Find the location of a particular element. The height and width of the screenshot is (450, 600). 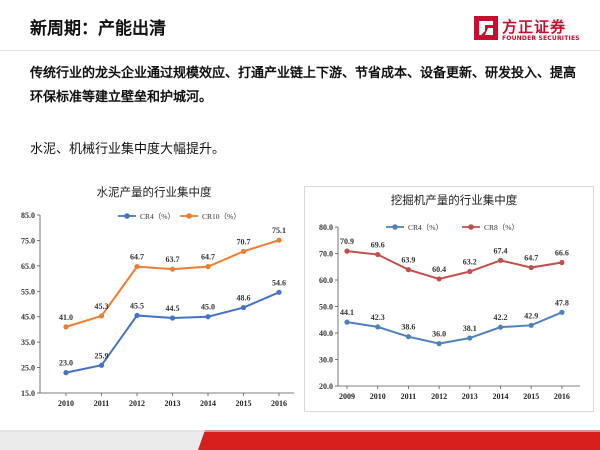

y-tick-label: 60.0 is located at coordinates (326, 280).